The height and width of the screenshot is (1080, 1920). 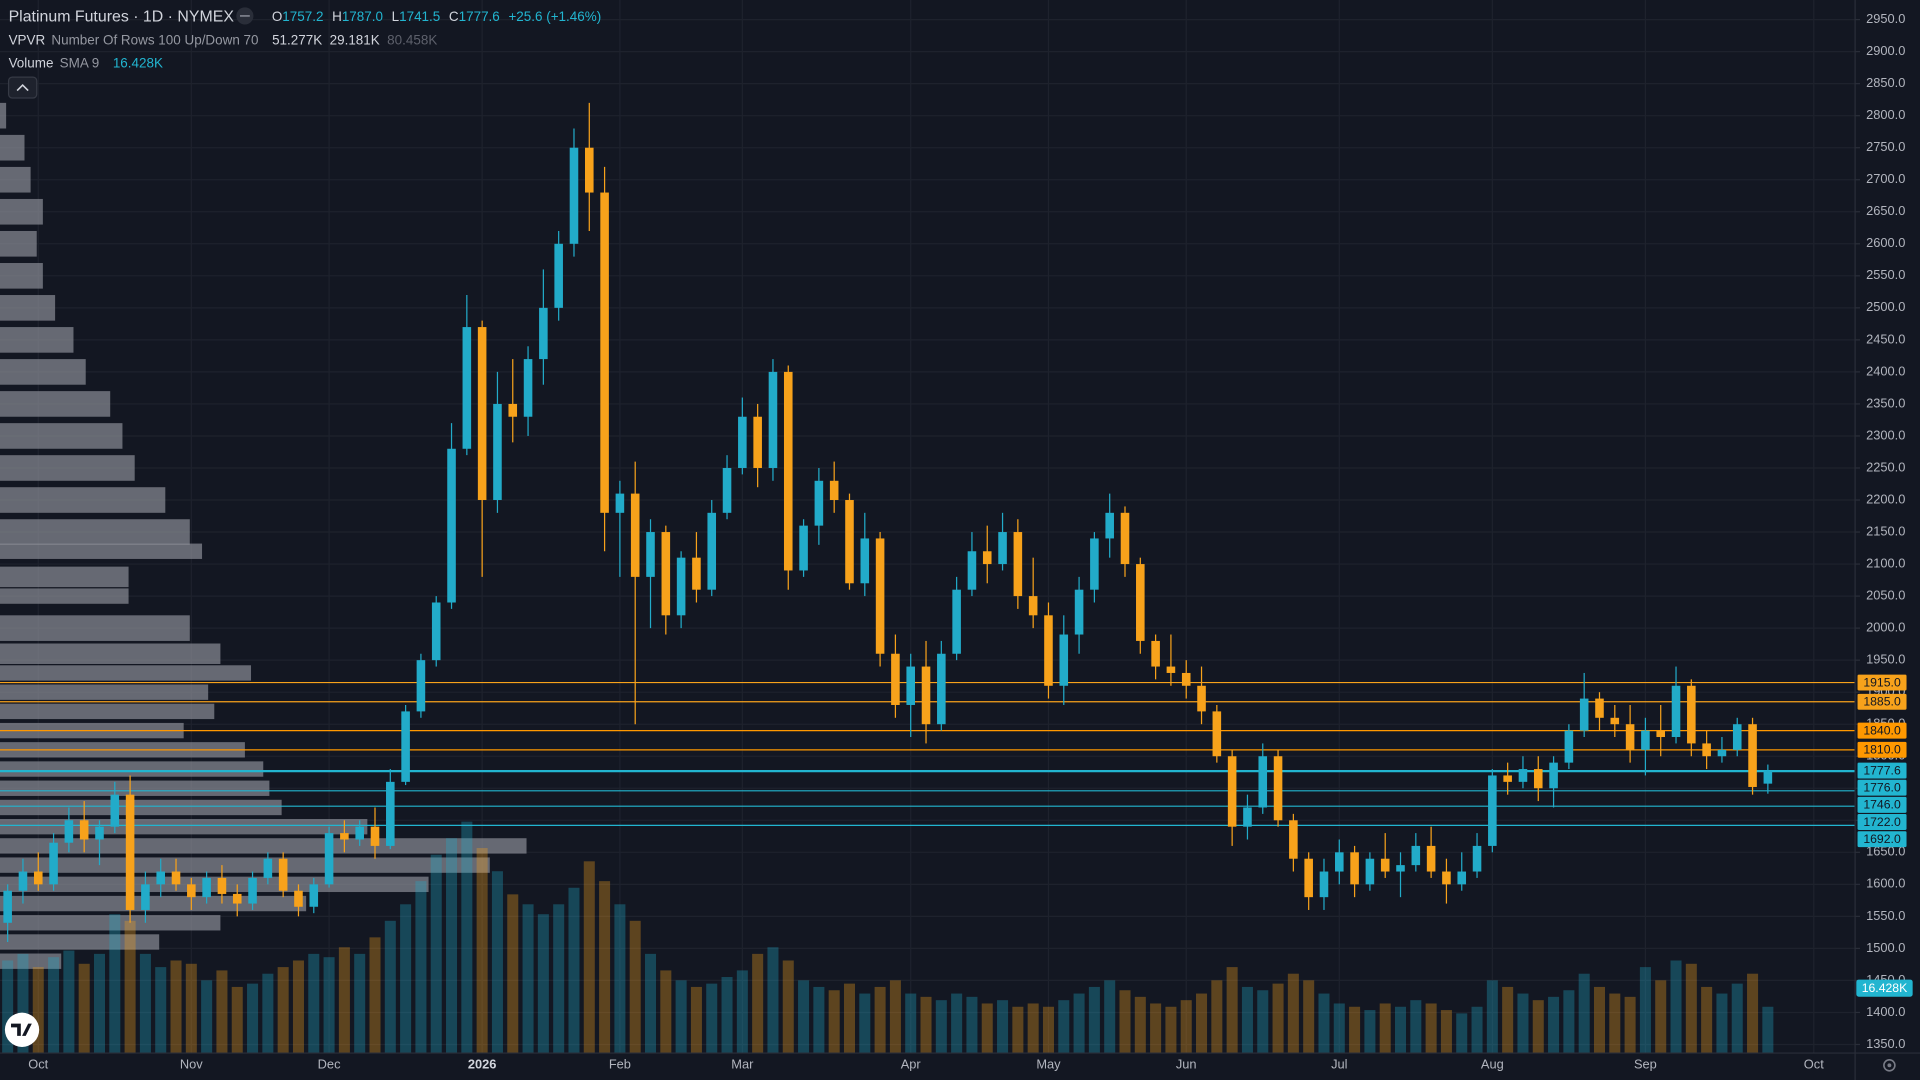 I want to click on logo-circle, so click(x=22, y=1029).